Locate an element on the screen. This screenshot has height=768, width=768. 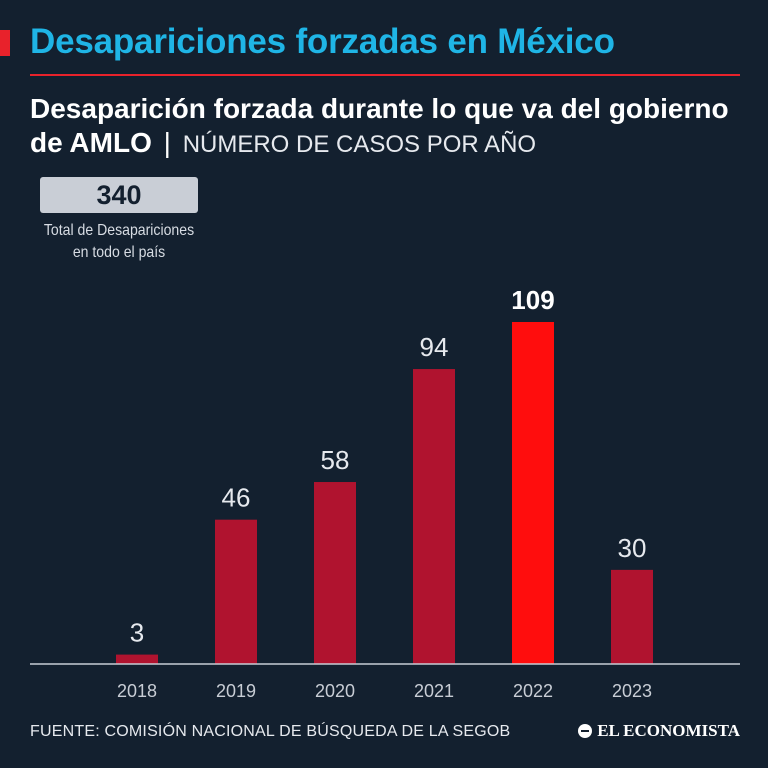
title-divider is located at coordinates (385, 75).